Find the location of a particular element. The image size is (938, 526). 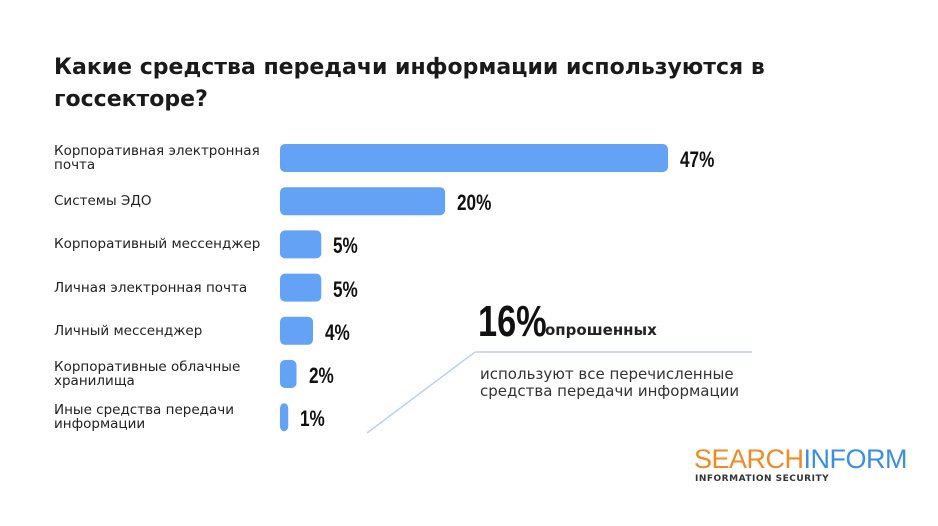

category-label: Корпоративные облачные хранилища is located at coordinates (147, 374).